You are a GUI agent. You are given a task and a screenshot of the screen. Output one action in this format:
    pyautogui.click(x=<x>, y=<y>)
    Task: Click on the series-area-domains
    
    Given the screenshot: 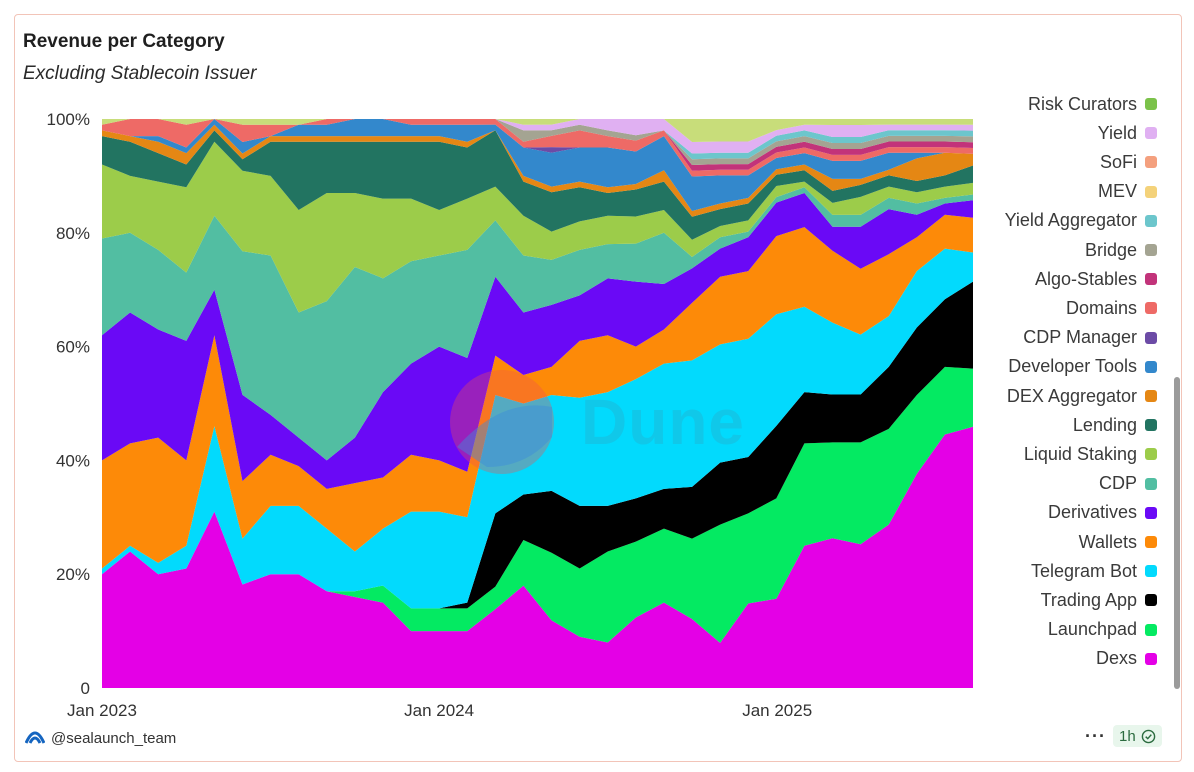 What is the action you would take?
    pyautogui.click(x=537, y=148)
    